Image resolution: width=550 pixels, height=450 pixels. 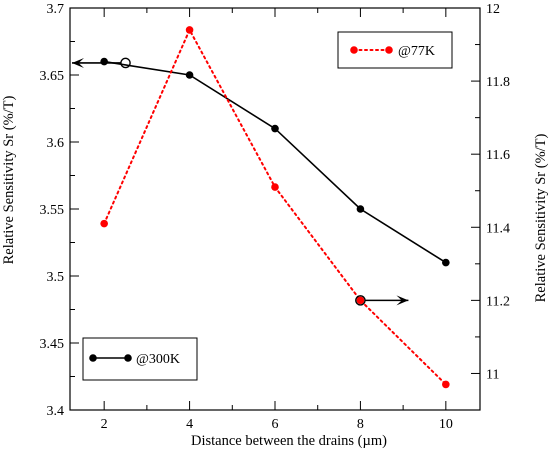 What do you see at coordinates (498, 82) in the screenshot?
I see `y-right-tick-label: 11.8` at bounding box center [498, 82].